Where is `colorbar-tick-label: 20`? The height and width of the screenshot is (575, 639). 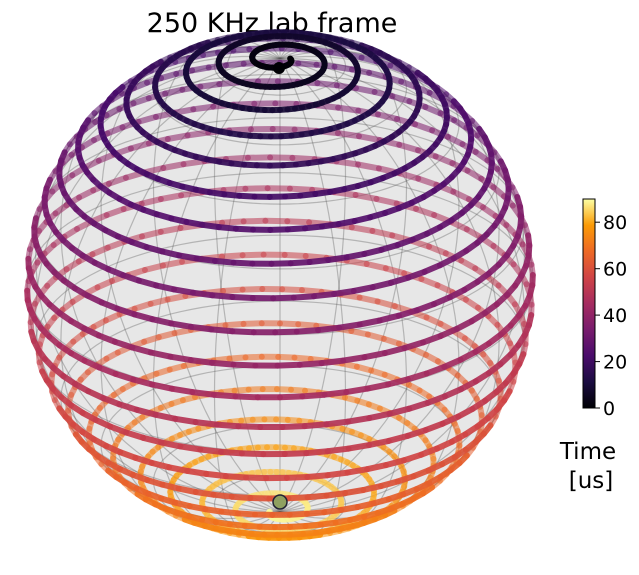 colorbar-tick-label: 20 is located at coordinates (615, 363).